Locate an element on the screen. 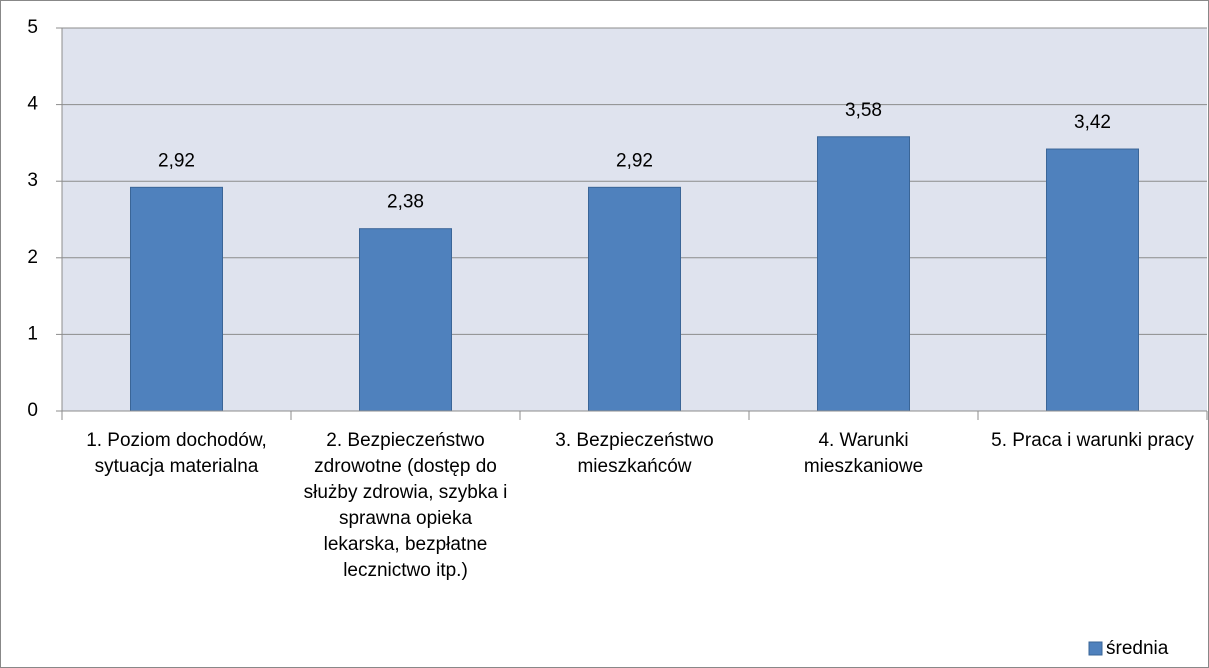 The width and height of the screenshot is (1209, 668). x-tick-label: 4. Warunki mieszkaniowe is located at coordinates (863, 453).